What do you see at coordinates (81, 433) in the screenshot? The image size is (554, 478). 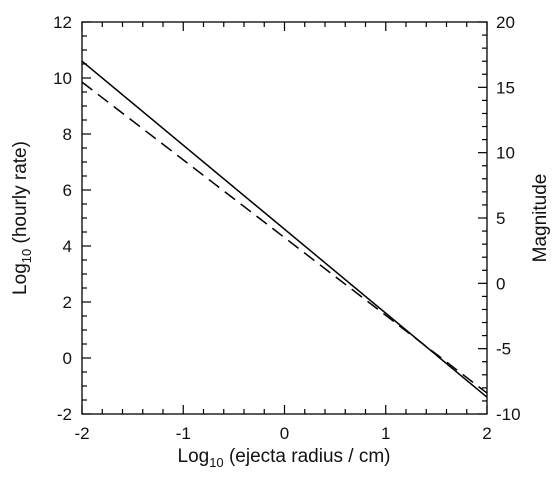 I see `x-tick-label: -2` at bounding box center [81, 433].